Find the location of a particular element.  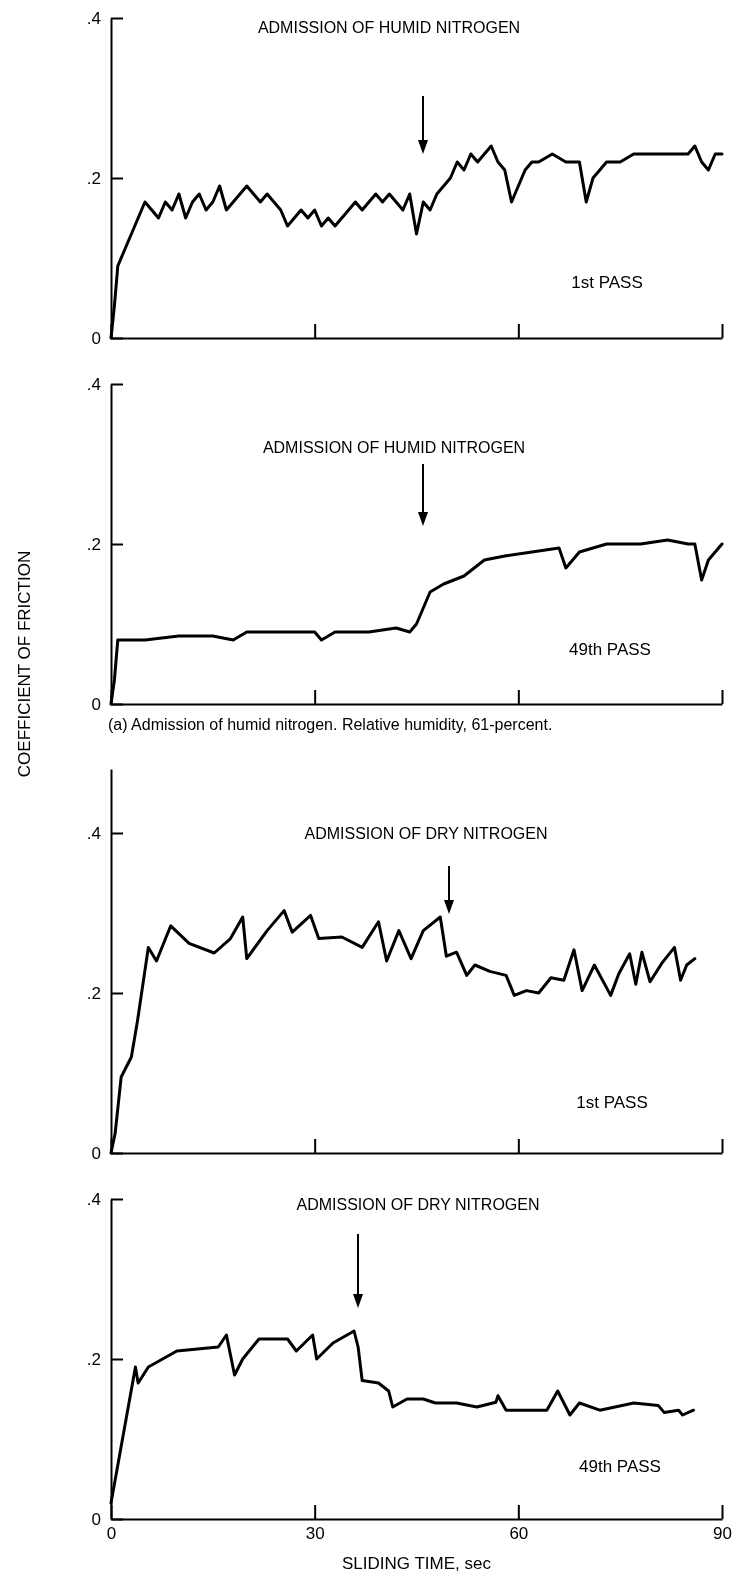

x-tick-label: 30 is located at coordinates (315, 1534).